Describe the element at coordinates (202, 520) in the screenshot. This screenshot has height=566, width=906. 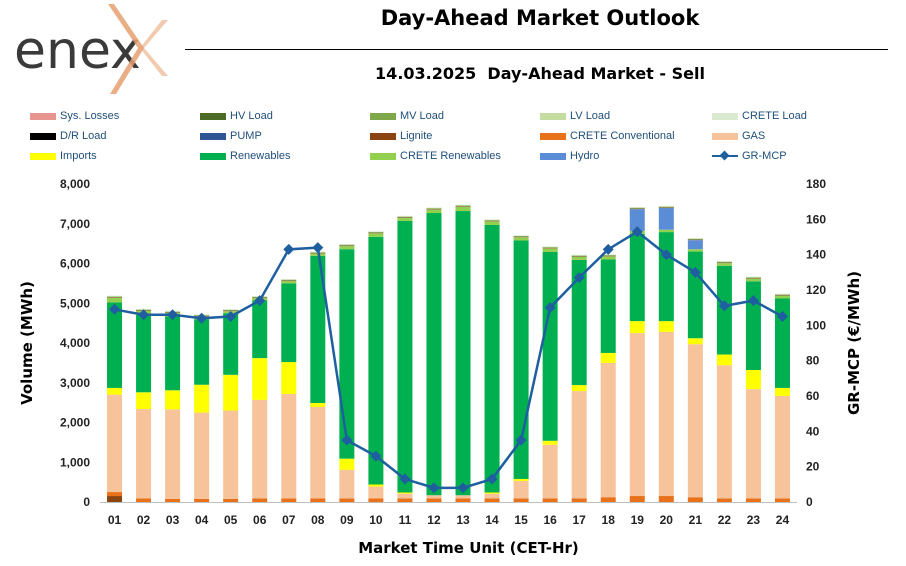
I see `x-tick-label: 04` at that location.